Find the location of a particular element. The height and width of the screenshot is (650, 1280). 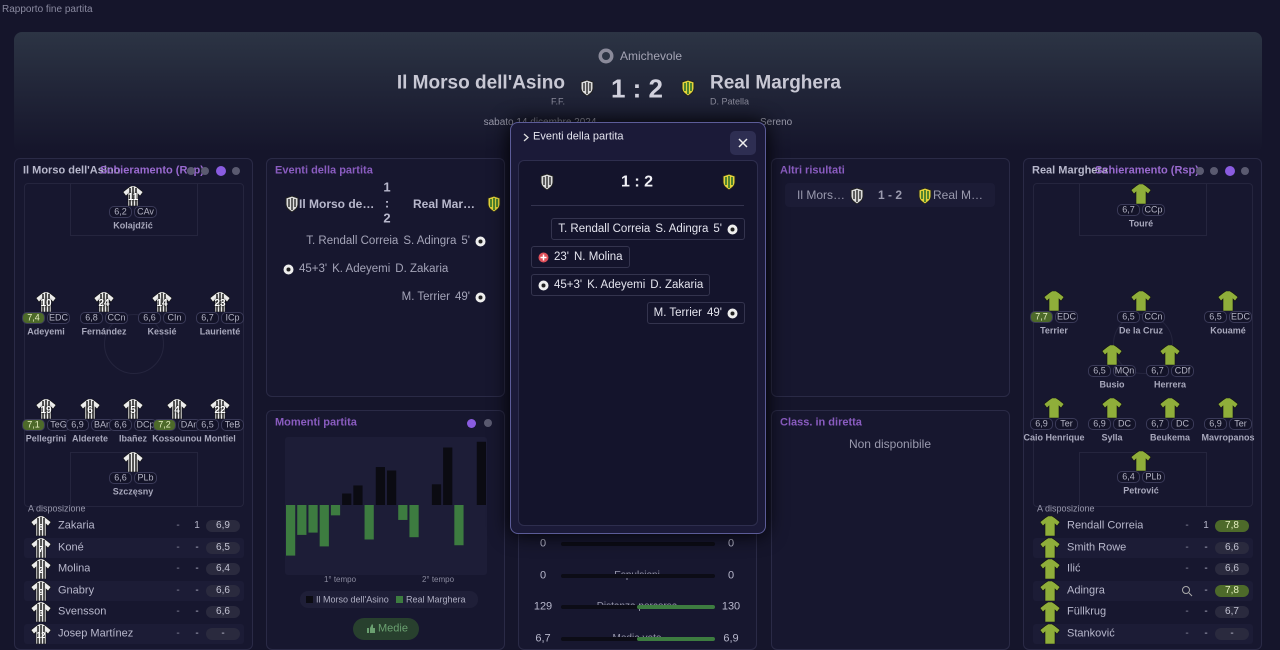

sub-rating: 6,9 is located at coordinates (223, 525).